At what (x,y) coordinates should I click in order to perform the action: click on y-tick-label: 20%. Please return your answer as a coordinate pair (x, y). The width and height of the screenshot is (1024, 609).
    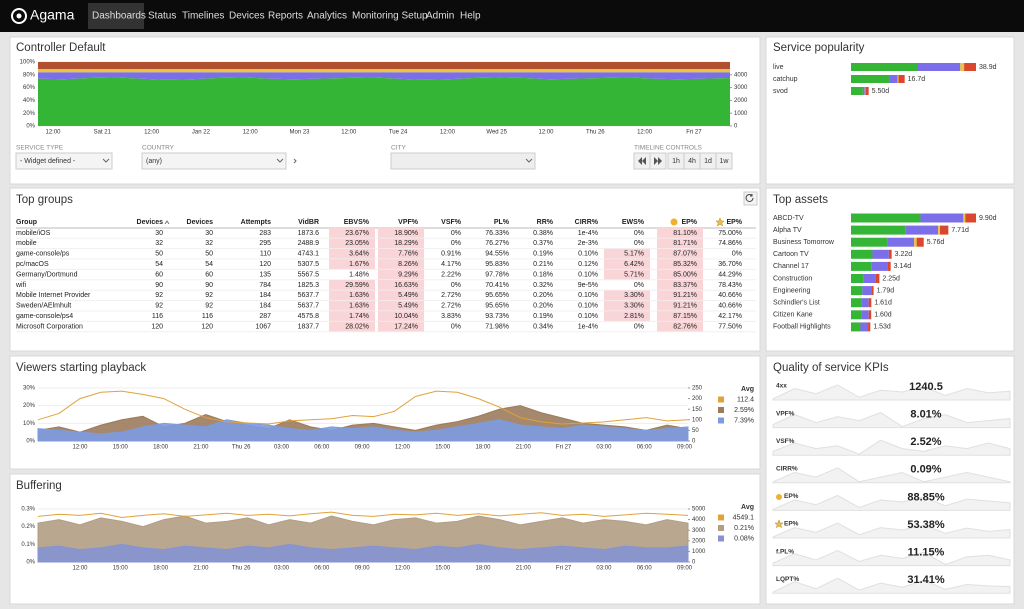
    Looking at the image, I should click on (29, 406).